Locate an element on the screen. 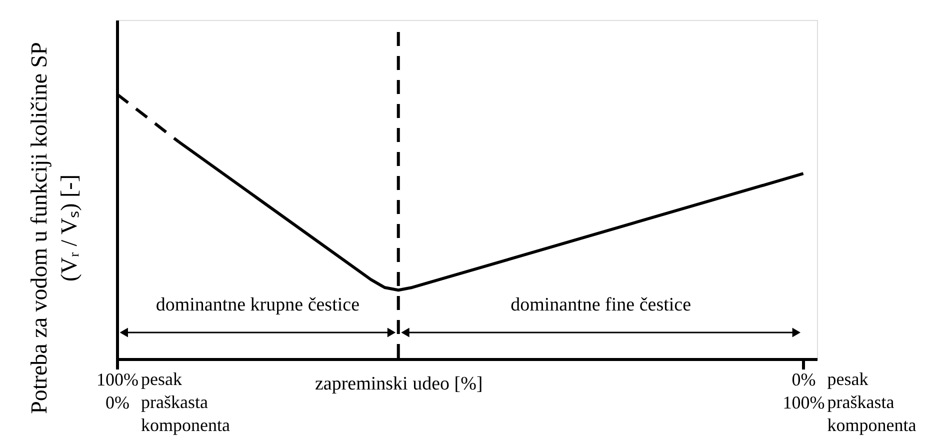  x2-tick-label: 100% is located at coordinates (803, 402).